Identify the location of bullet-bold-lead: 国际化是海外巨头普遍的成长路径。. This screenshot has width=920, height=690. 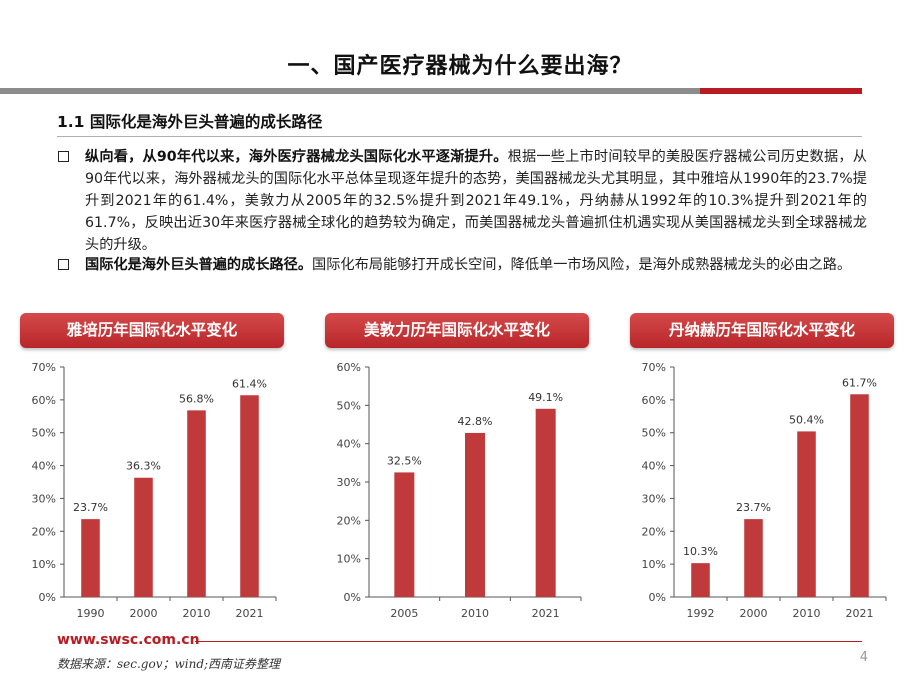
(199, 265).